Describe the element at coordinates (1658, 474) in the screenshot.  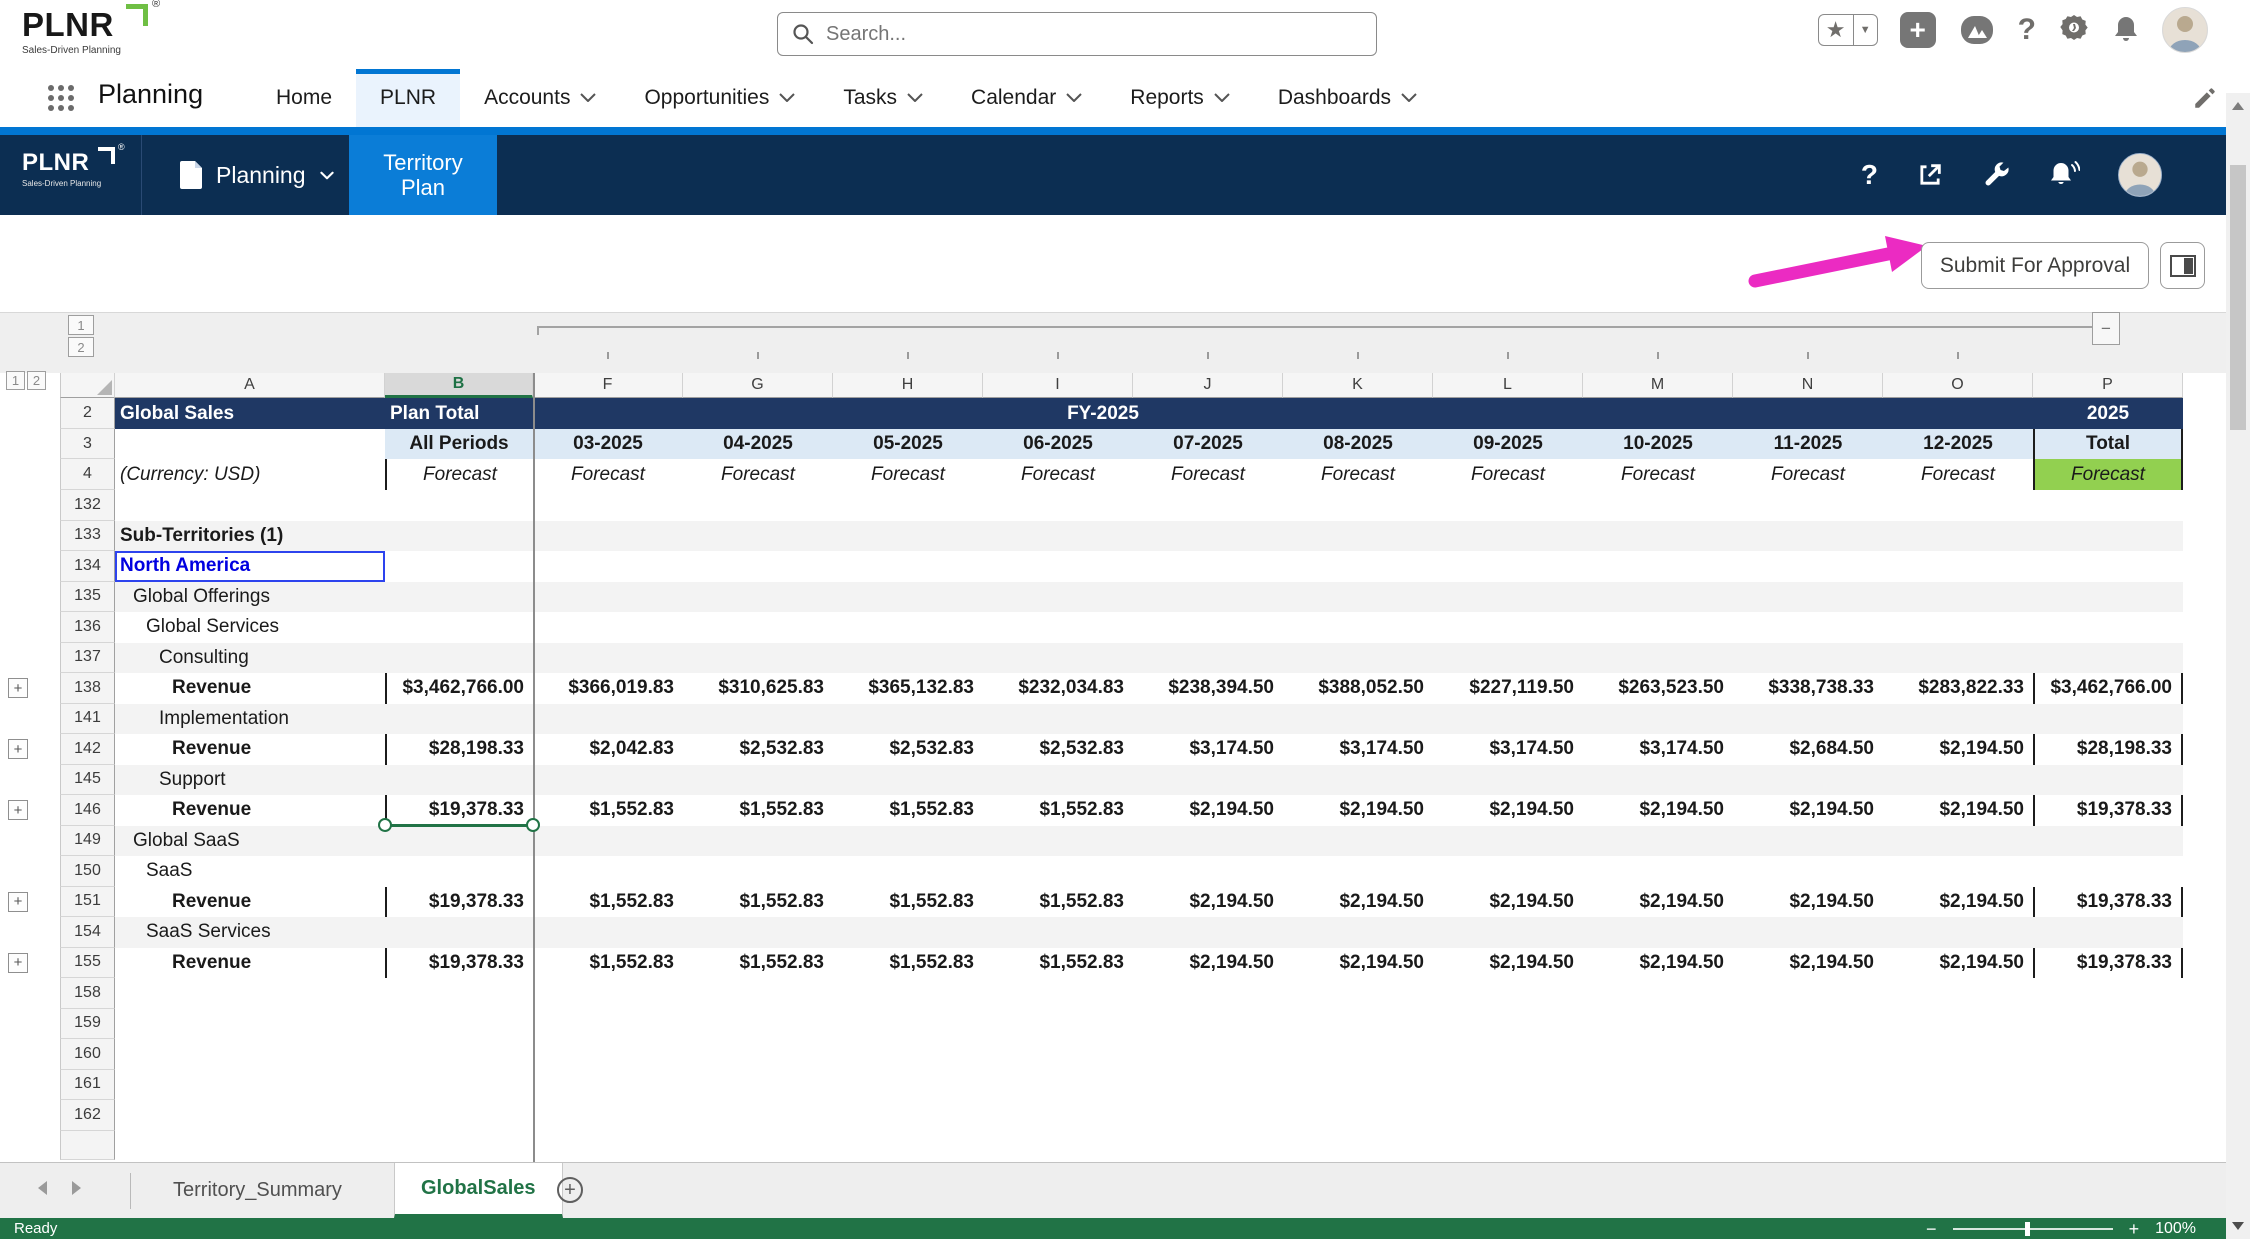
I see `cell-forecast-10-2025: Forecast` at that location.